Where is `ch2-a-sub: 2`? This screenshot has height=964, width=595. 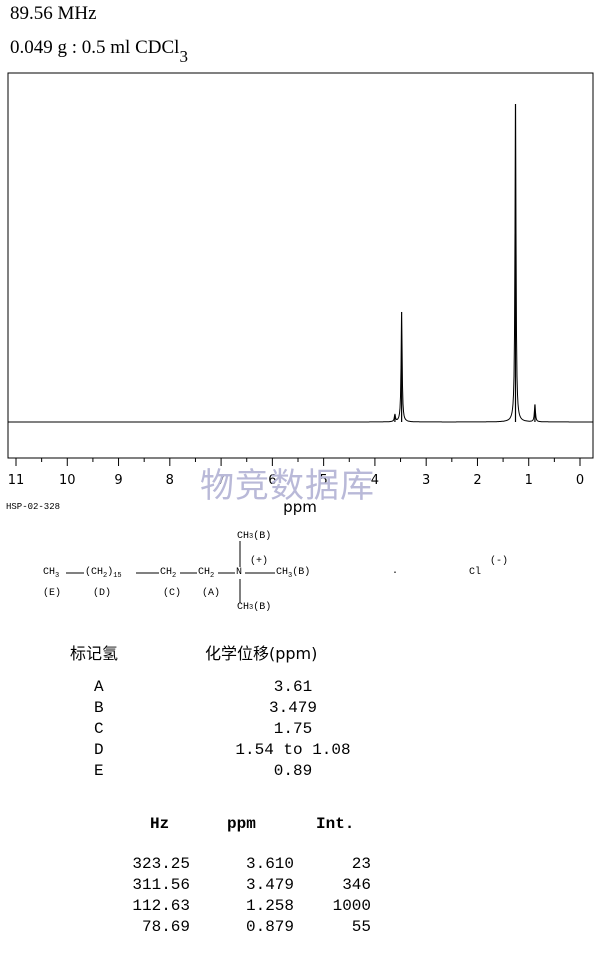
ch2-a-sub: 2 is located at coordinates (212, 576).